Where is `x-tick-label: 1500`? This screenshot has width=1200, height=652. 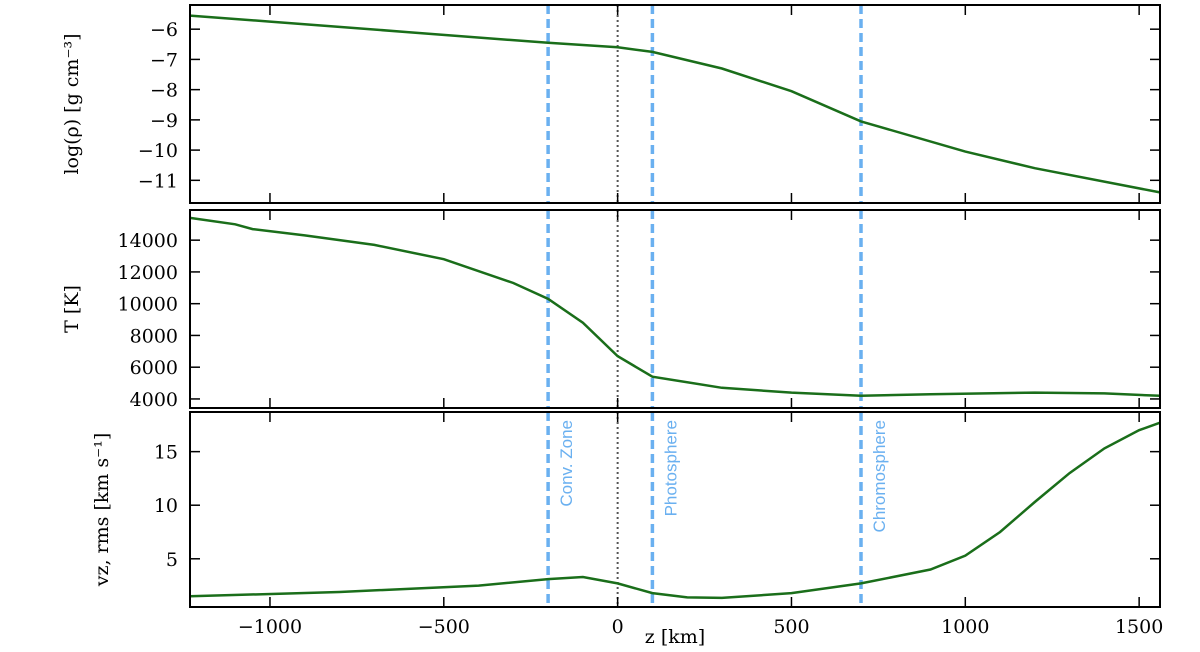
x-tick-label: 1500 is located at coordinates (1139, 627).